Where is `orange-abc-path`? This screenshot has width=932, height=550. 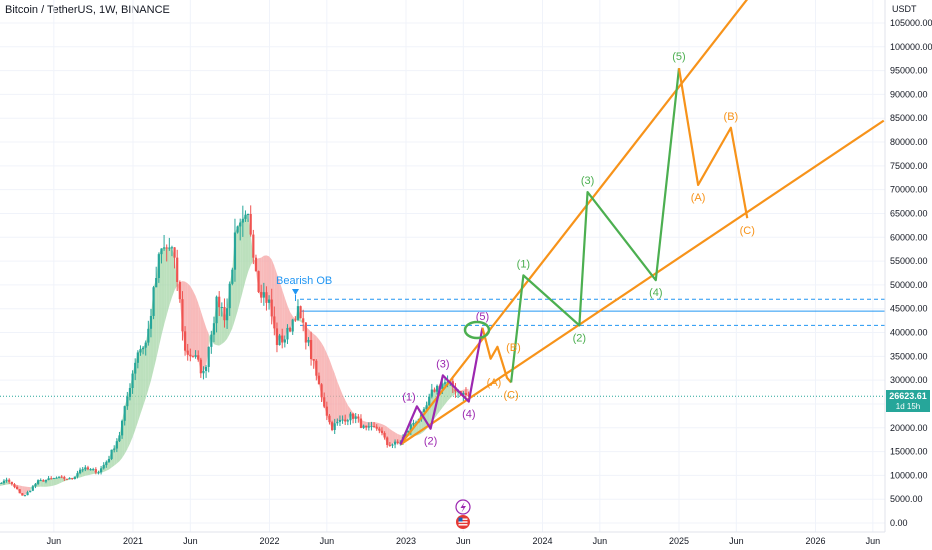 orange-abc-path is located at coordinates (713, 143).